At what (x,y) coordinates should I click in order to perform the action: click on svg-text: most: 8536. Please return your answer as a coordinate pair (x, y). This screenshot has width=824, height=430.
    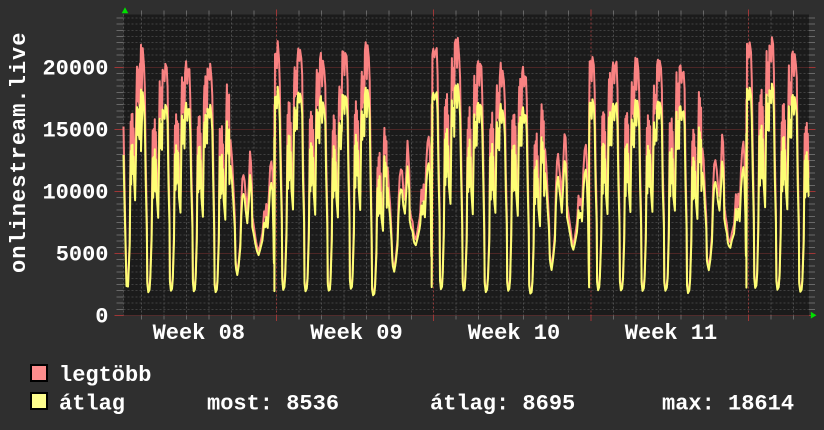
    Looking at the image, I should click on (273, 404).